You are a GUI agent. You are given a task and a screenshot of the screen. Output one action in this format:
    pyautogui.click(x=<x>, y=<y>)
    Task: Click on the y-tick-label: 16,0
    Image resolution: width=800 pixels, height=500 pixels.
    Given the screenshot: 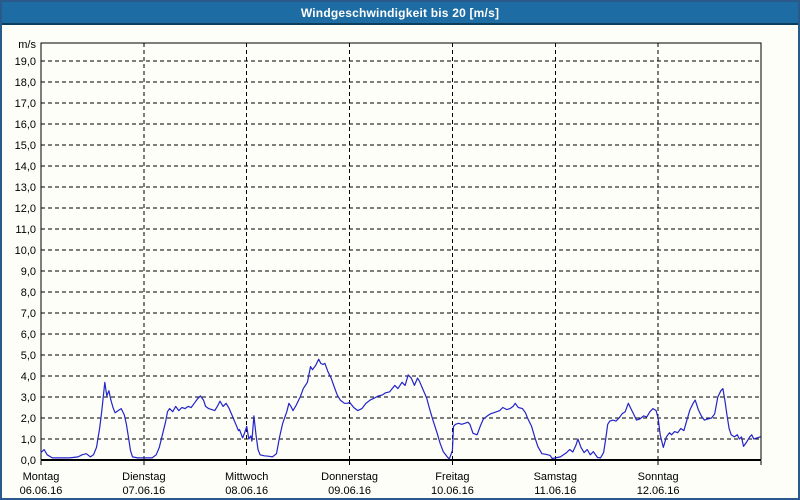 What is the action you would take?
    pyautogui.click(x=25, y=125)
    